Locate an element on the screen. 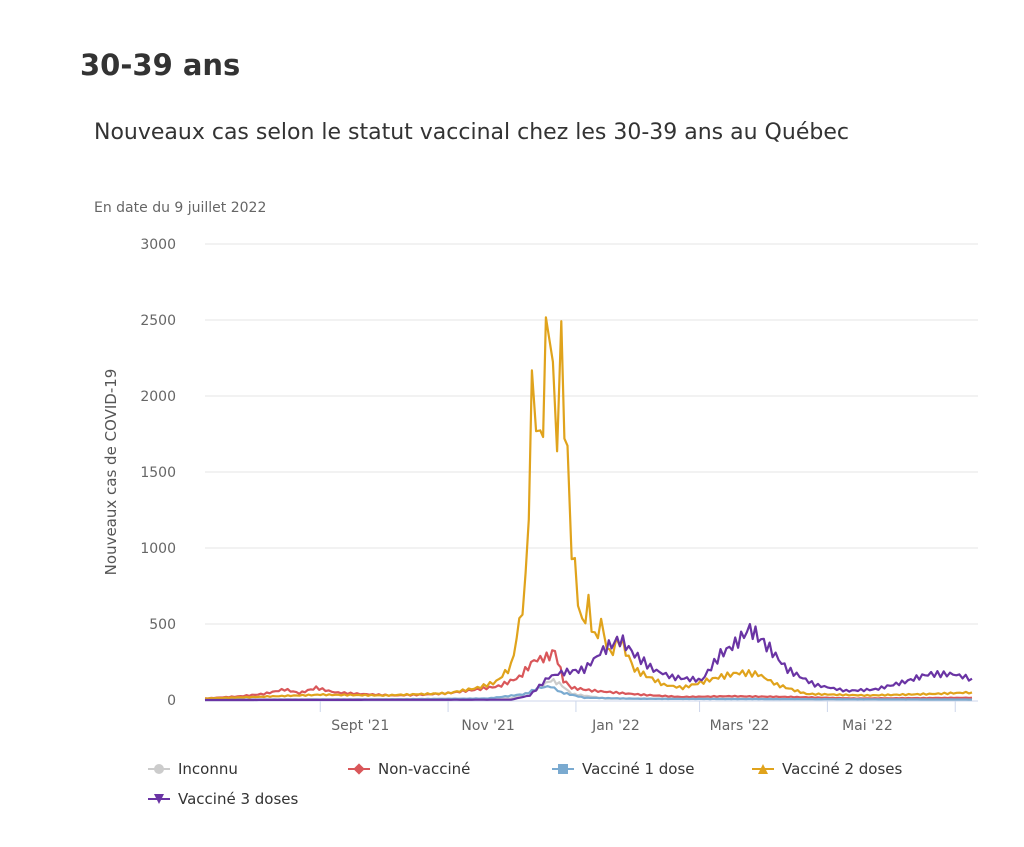 The image size is (1024, 847). x-tick-label: Sept '21 is located at coordinates (360, 726).